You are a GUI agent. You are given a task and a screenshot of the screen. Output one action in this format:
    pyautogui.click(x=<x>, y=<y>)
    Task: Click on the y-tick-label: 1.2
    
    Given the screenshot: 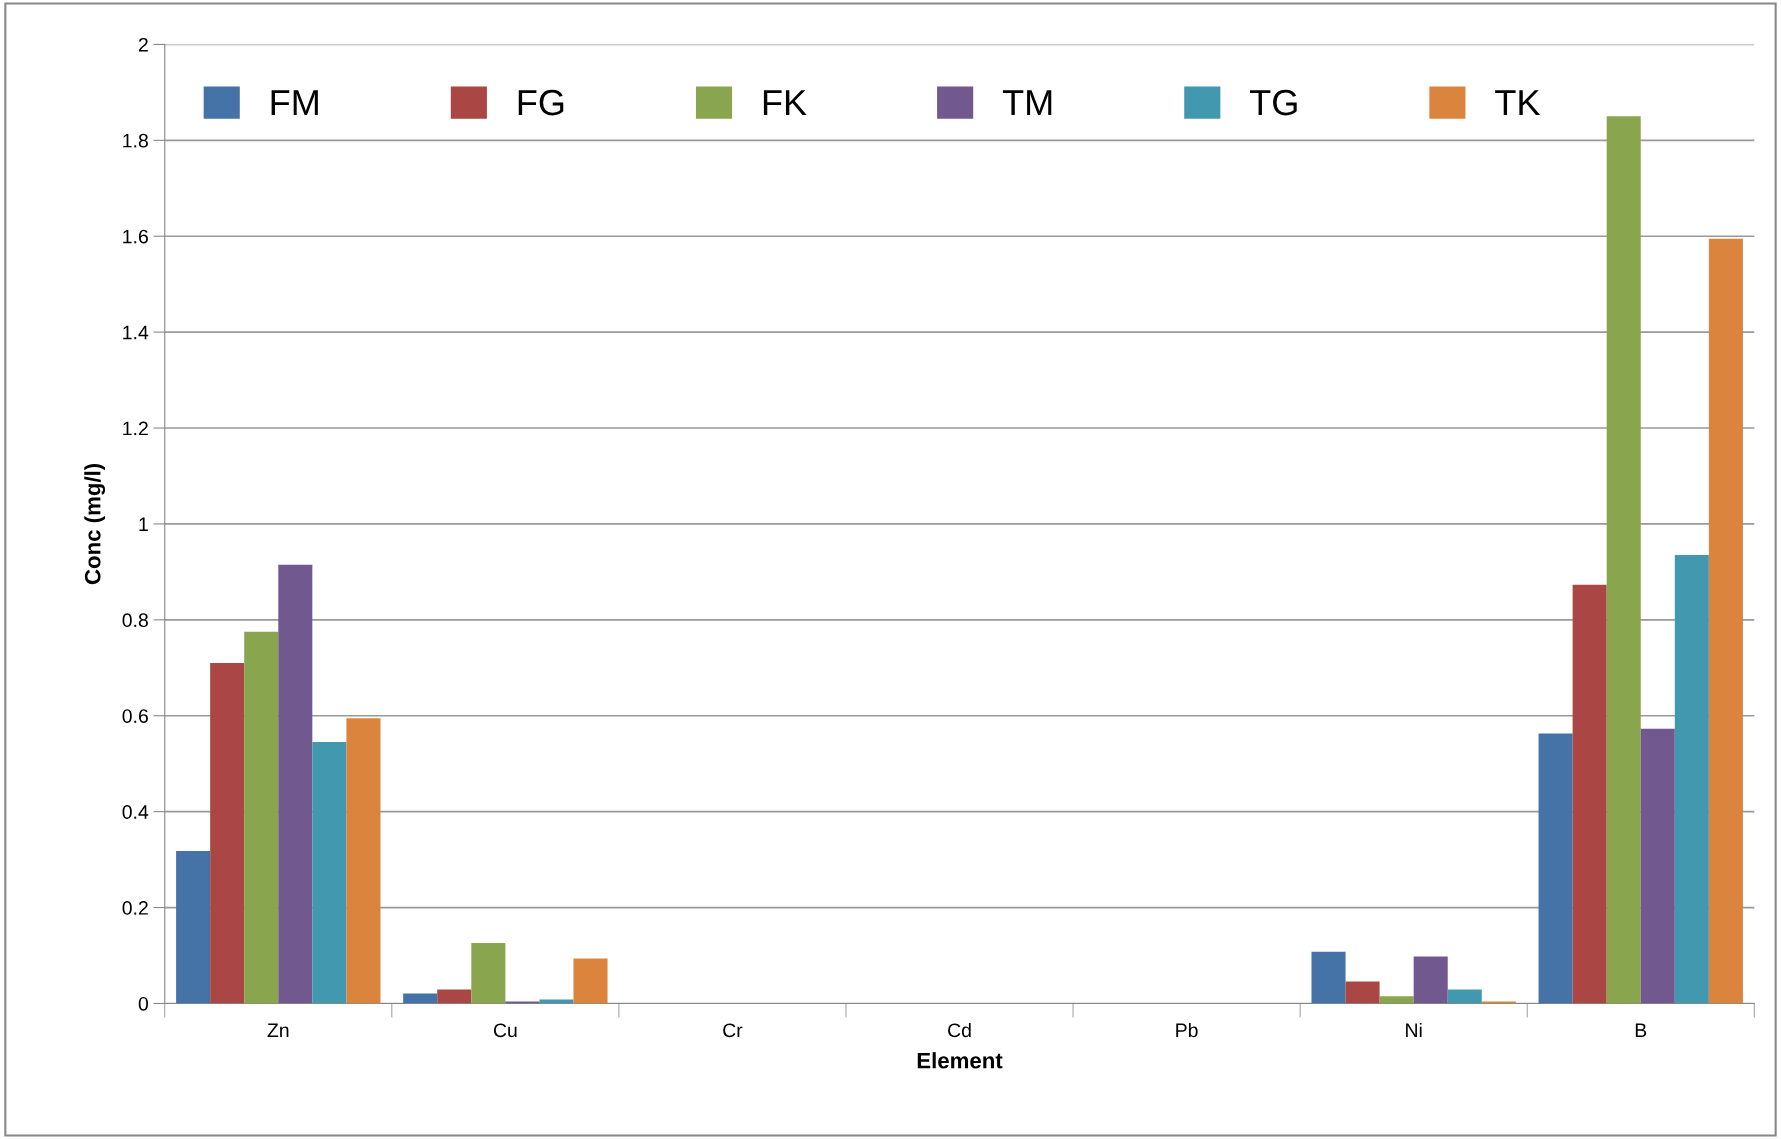 What is the action you would take?
    pyautogui.click(x=135, y=428)
    